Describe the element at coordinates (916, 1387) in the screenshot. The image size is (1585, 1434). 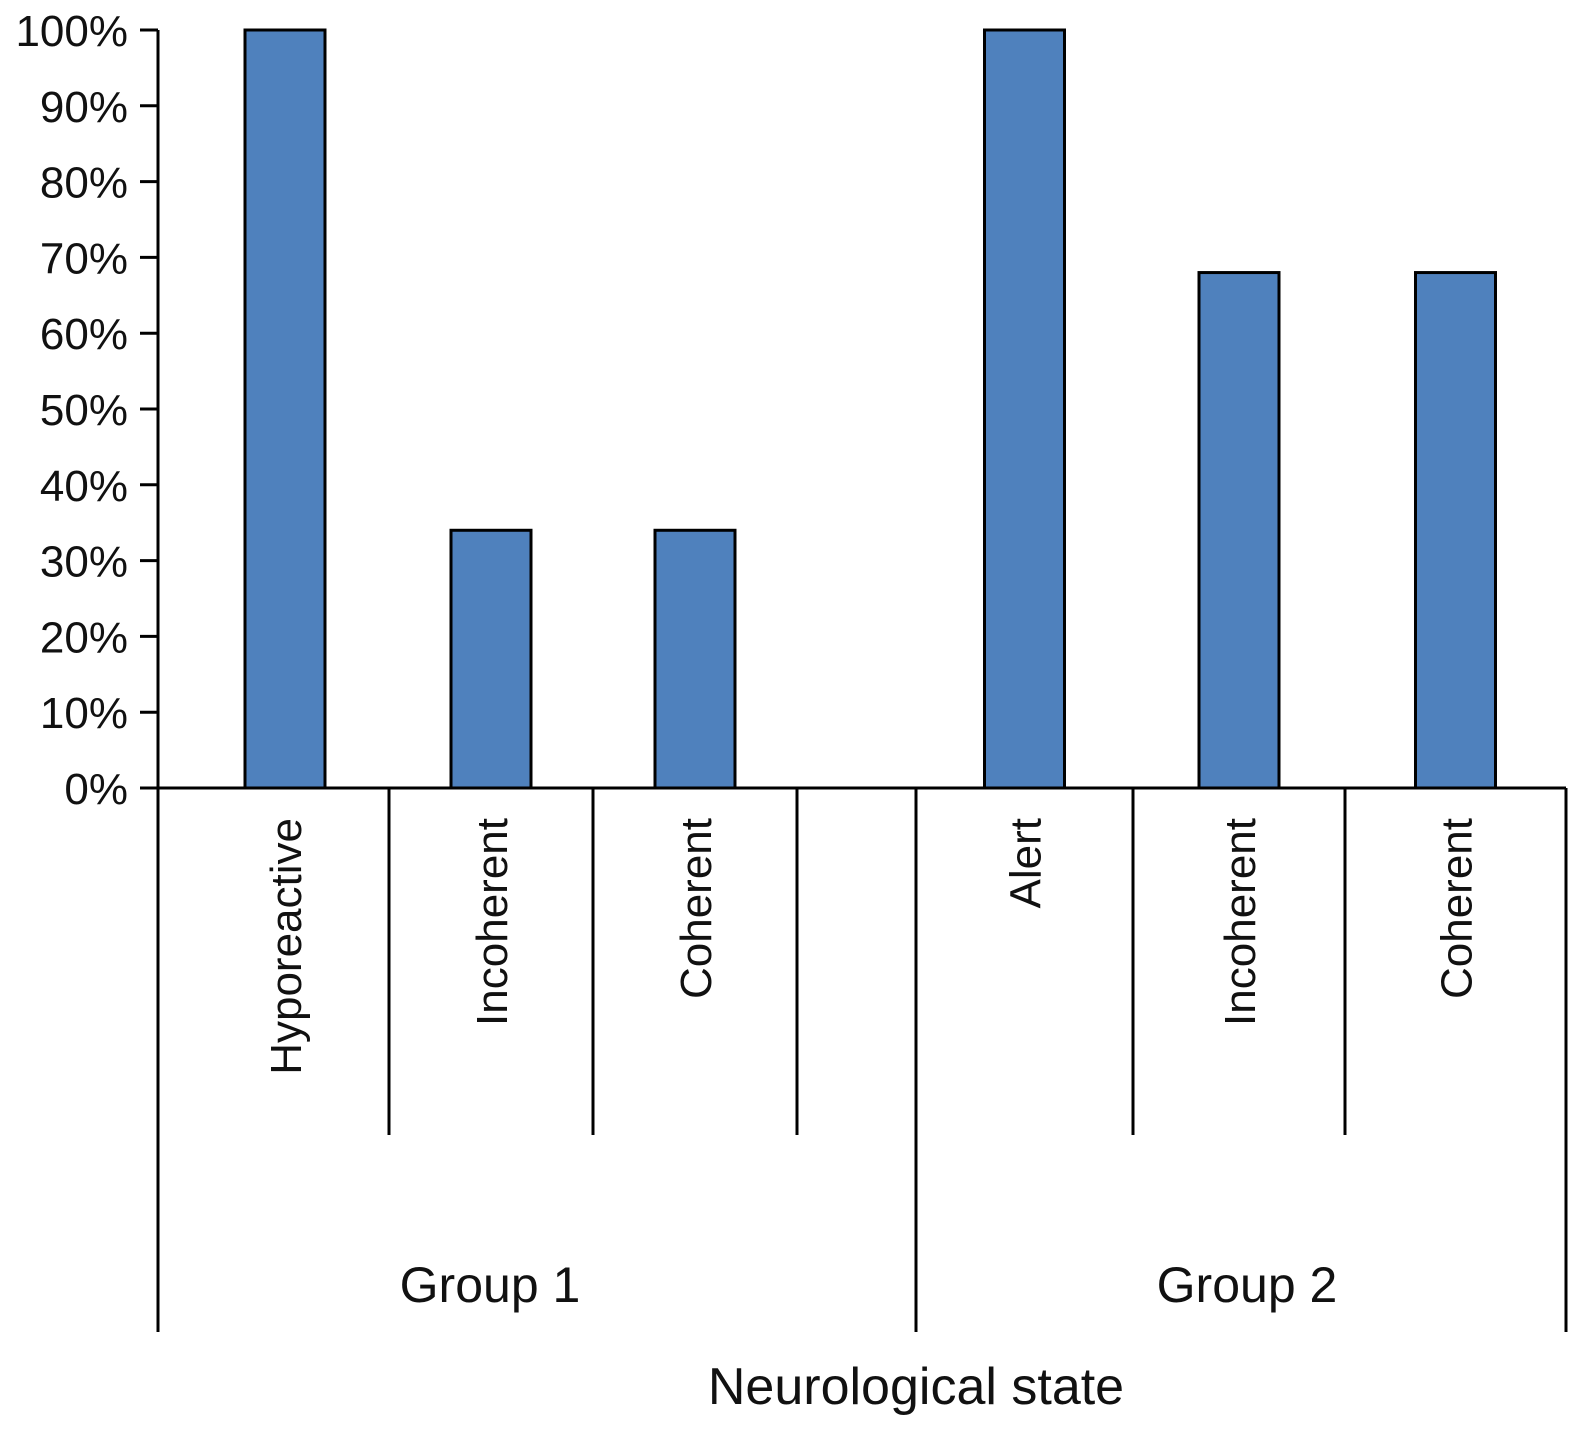
I see `x-axis-title: Neurological state` at that location.